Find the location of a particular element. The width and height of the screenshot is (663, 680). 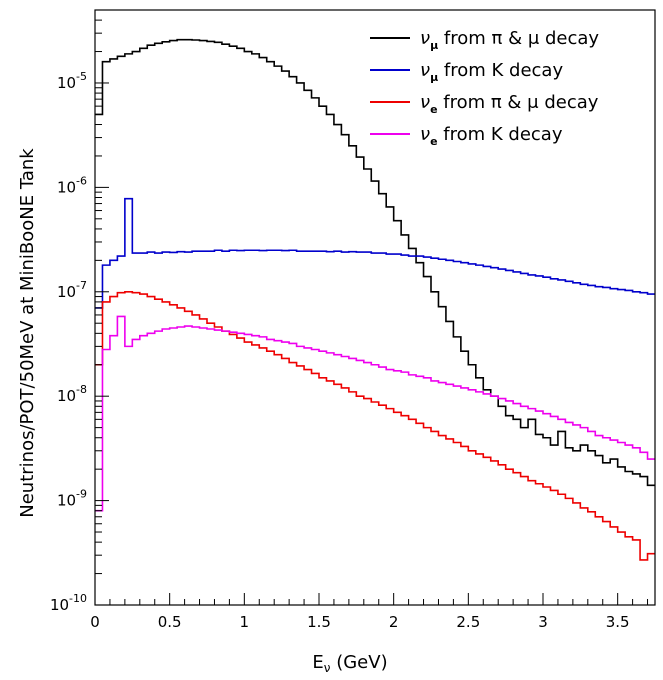

x-tick-label: 1.5 is located at coordinates (319, 622).